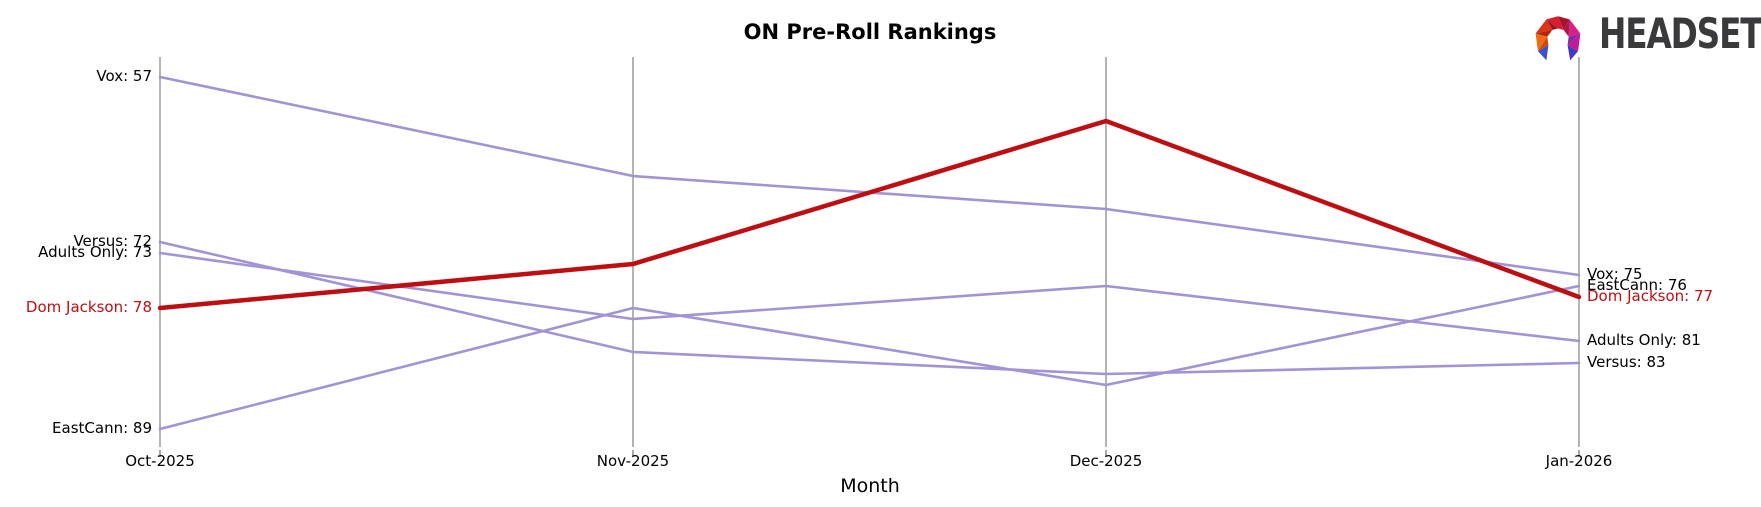  Describe the element at coordinates (1558, 38) in the screenshot. I see `headset-logo-icon` at that location.